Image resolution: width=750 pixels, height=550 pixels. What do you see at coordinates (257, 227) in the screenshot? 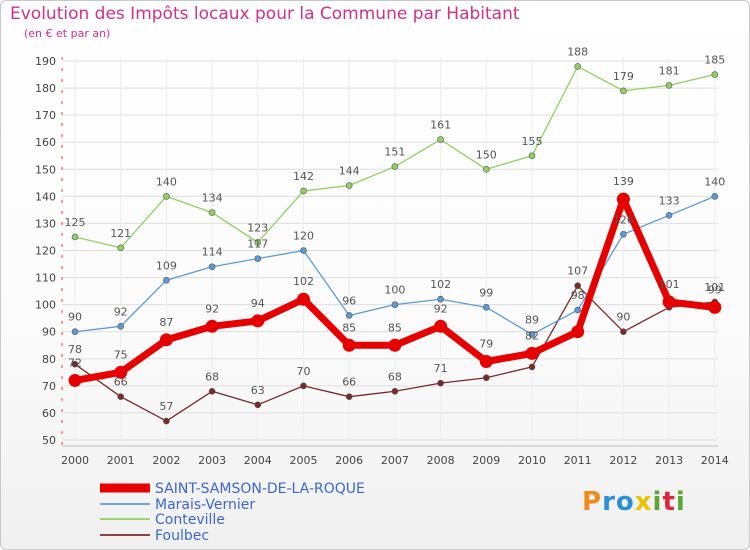
I see `data-label: 123` at bounding box center [257, 227].